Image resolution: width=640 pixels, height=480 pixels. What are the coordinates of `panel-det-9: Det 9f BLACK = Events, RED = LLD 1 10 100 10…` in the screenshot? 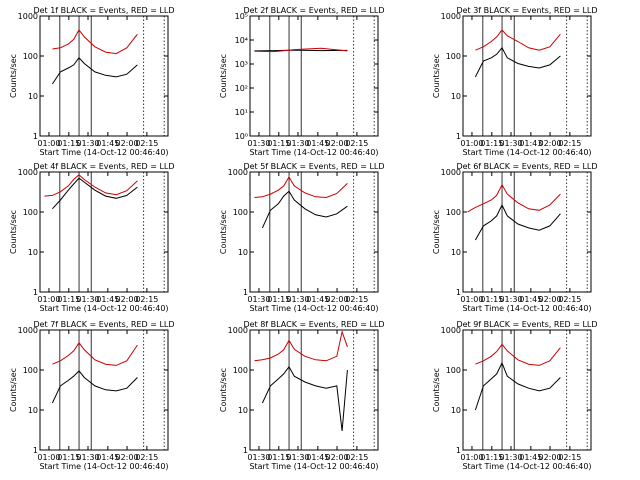 It's located at (515, 395).